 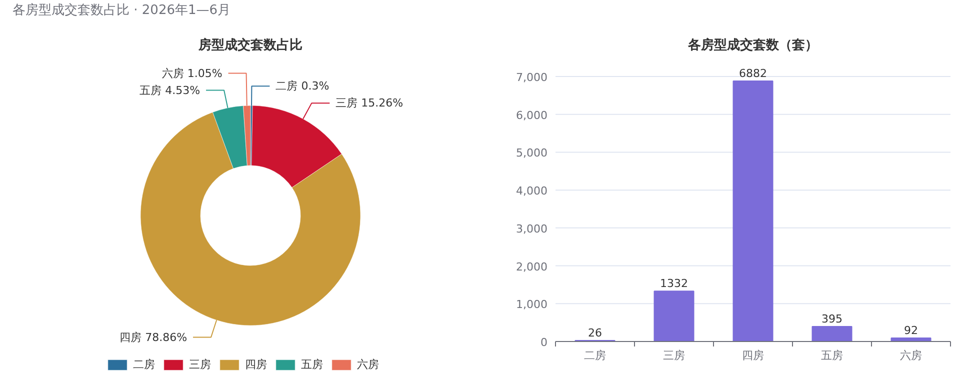 What do you see at coordinates (832, 319) in the screenshot?
I see `data-label: 395` at bounding box center [832, 319].